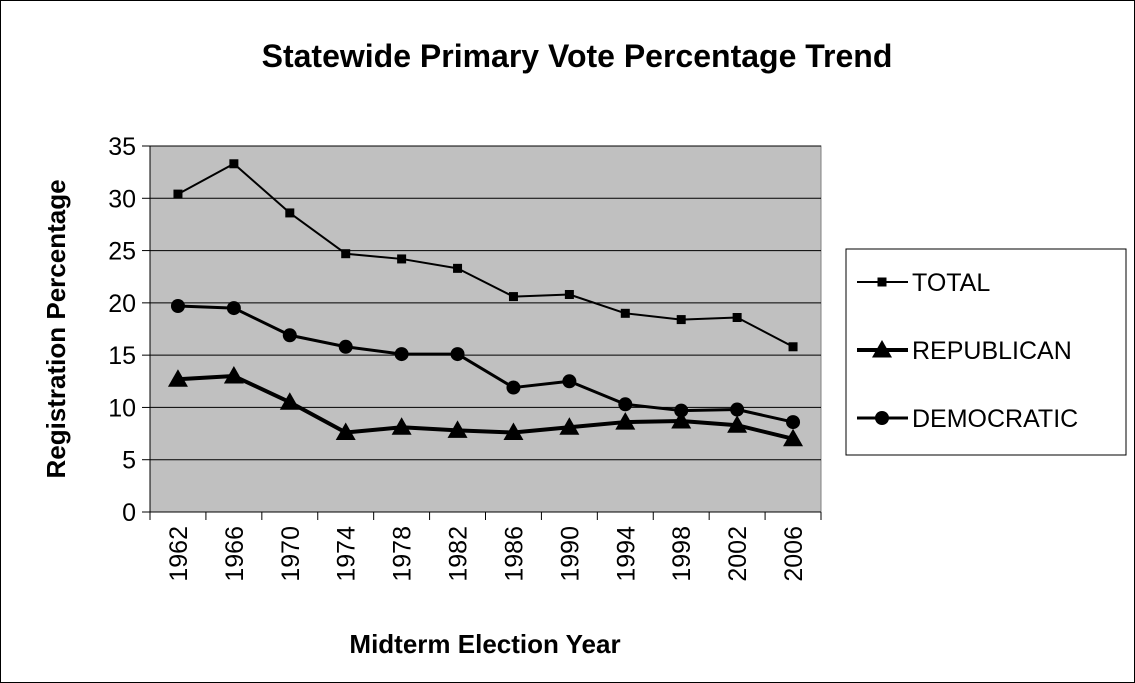 This screenshot has width=1135, height=683. What do you see at coordinates (882, 282) in the screenshot?
I see `legend-marker-total` at bounding box center [882, 282].